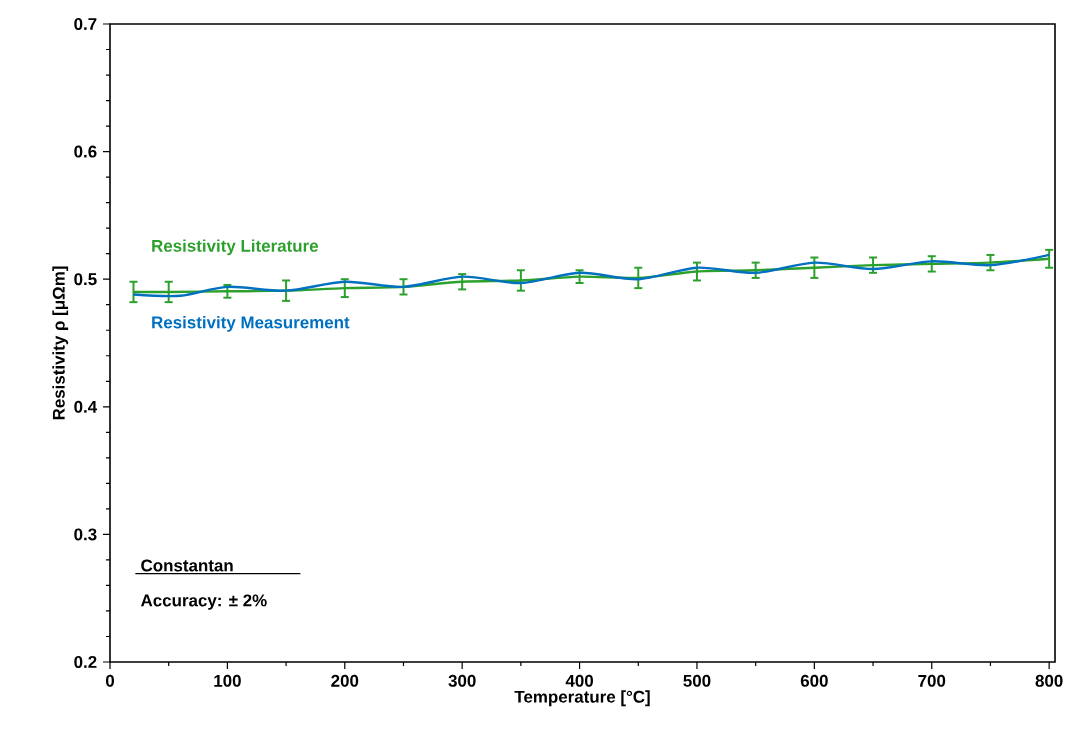 Image resolution: width=1077 pixels, height=738 pixels. Describe the element at coordinates (1049, 680) in the screenshot. I see `x-tick-label: 800` at that location.